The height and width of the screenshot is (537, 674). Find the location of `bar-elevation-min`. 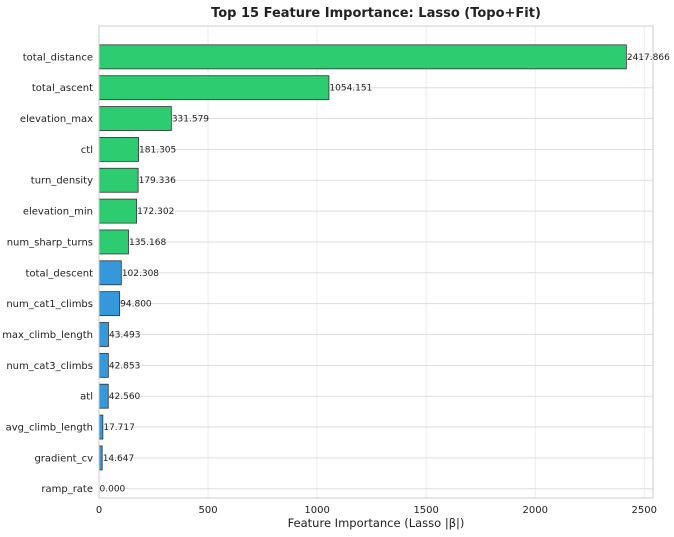

bar-elevation-min is located at coordinates (117, 211).